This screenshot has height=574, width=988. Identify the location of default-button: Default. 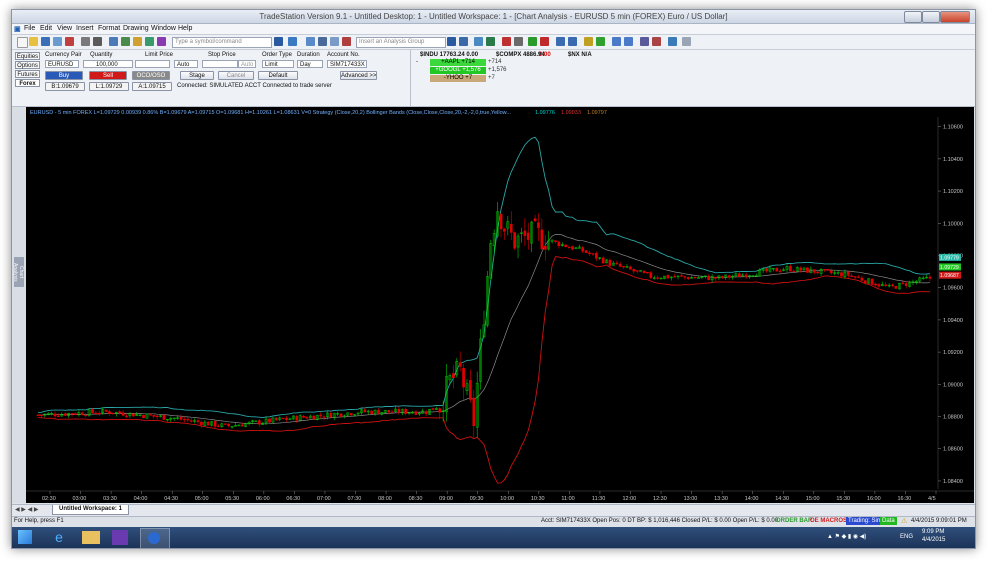
(278, 75).